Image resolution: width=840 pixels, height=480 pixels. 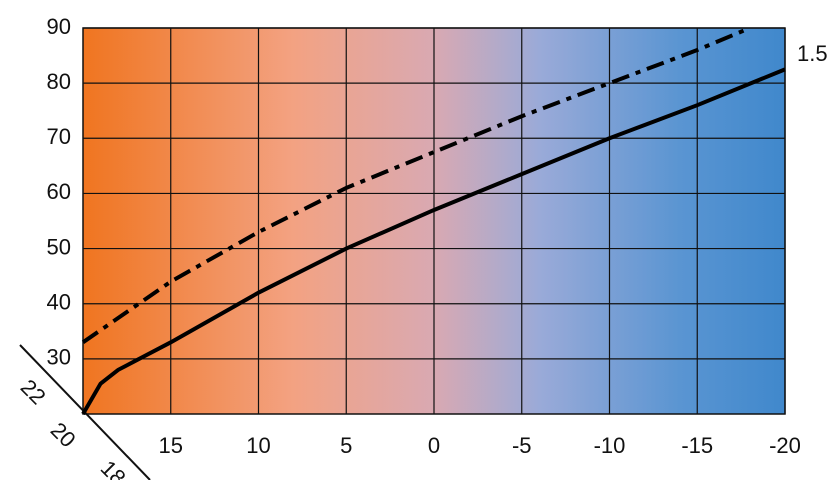 What do you see at coordinates (346, 445) in the screenshot?
I see `x-tick-label: 5` at bounding box center [346, 445].